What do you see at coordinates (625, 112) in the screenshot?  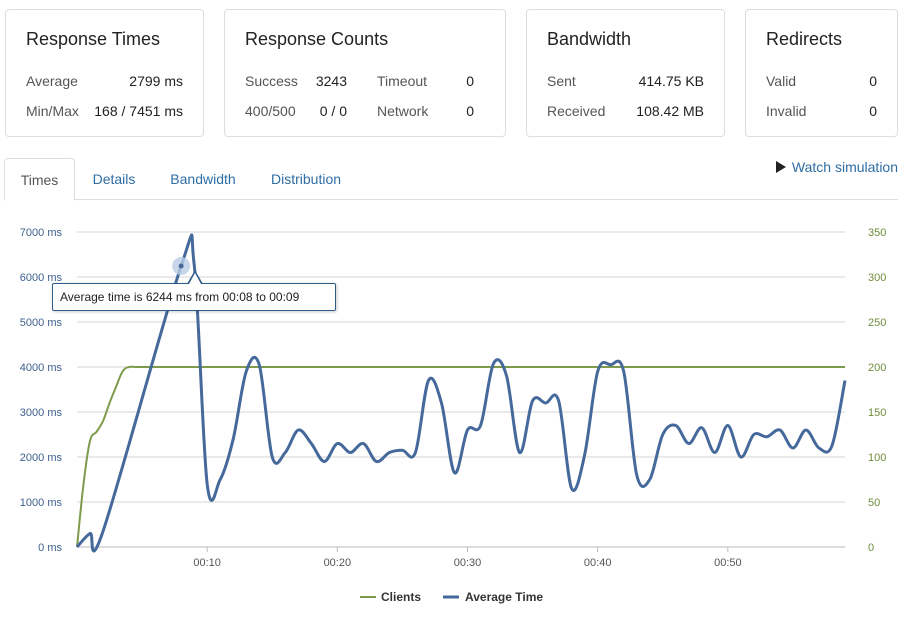 I see `received-row: Received 108.42 MB` at bounding box center [625, 112].